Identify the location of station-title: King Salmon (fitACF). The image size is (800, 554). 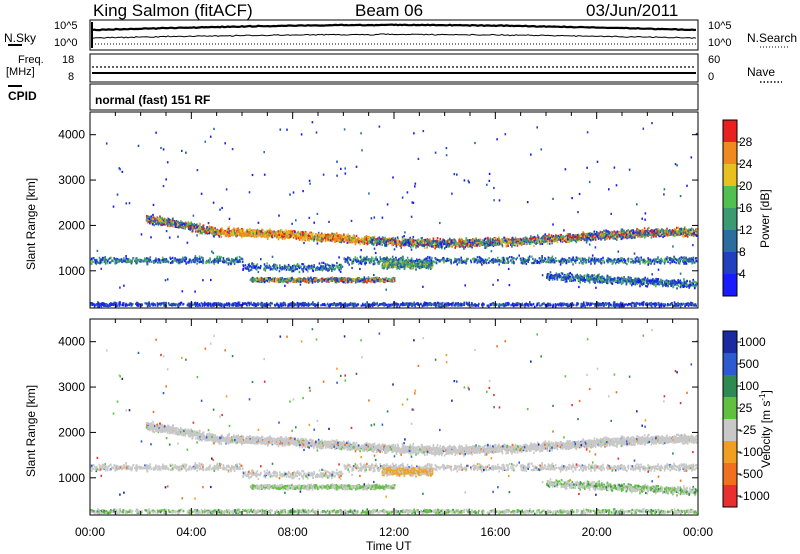
(173, 10).